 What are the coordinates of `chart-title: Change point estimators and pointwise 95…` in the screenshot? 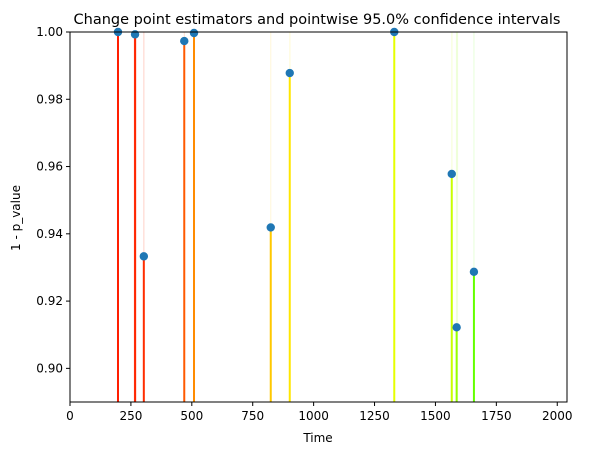 It's located at (317, 20).